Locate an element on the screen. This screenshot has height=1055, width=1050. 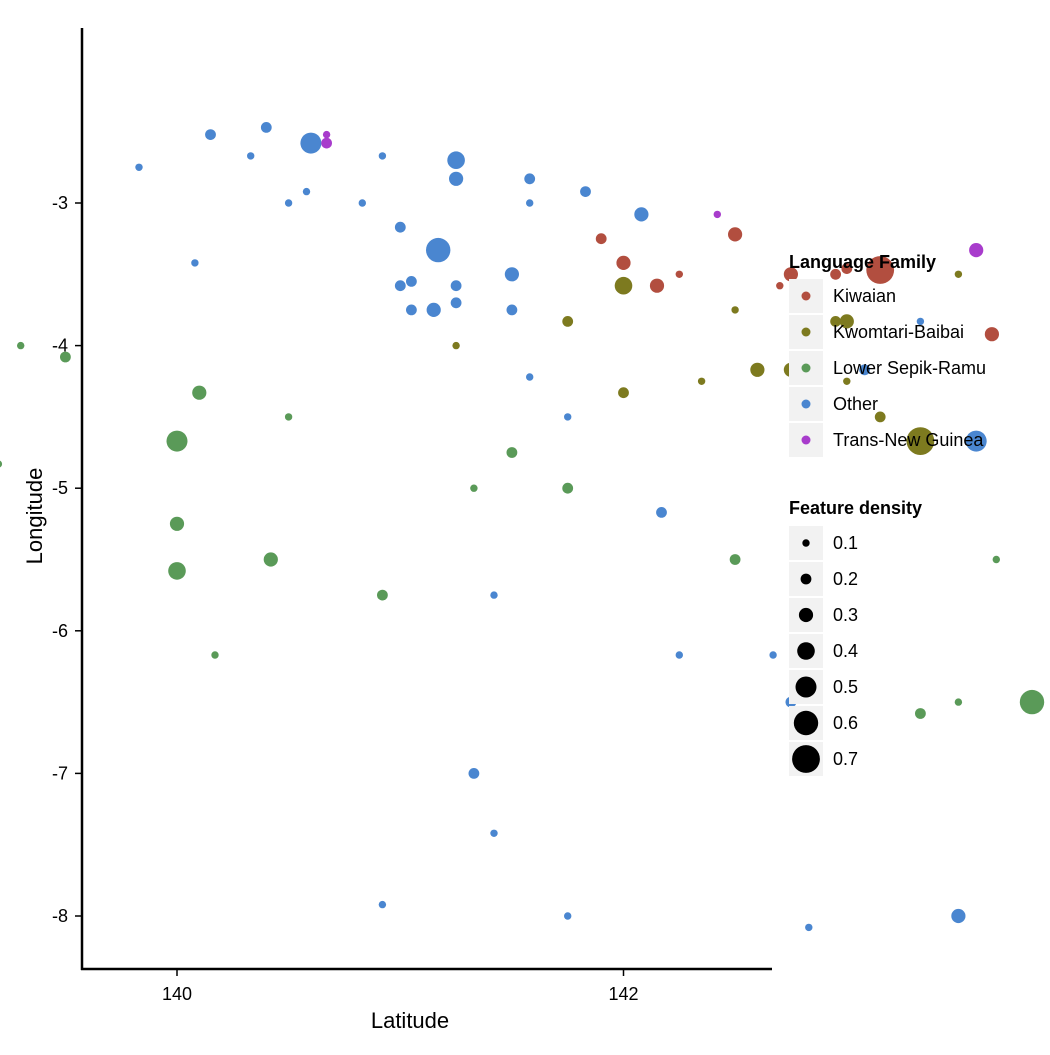
legend-label-kiwaian: Kiwaian is located at coordinates (864, 296).